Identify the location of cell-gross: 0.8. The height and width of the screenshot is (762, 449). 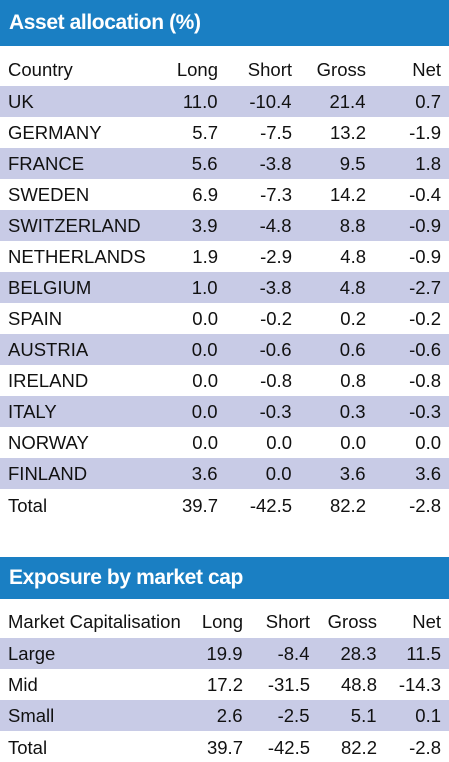
(353, 380).